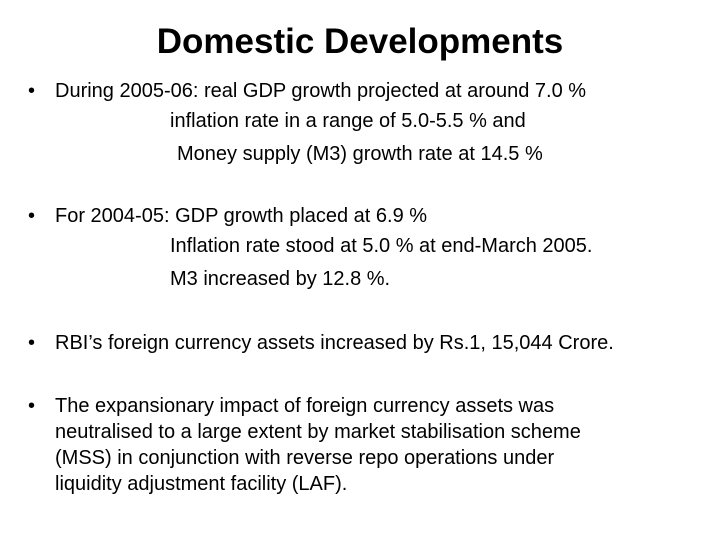 The image size is (720, 540). Describe the element at coordinates (241, 216) in the screenshot. I see `bullet-2-line-1: For 2004-05: GDP growth placed at 6.9 %` at that location.